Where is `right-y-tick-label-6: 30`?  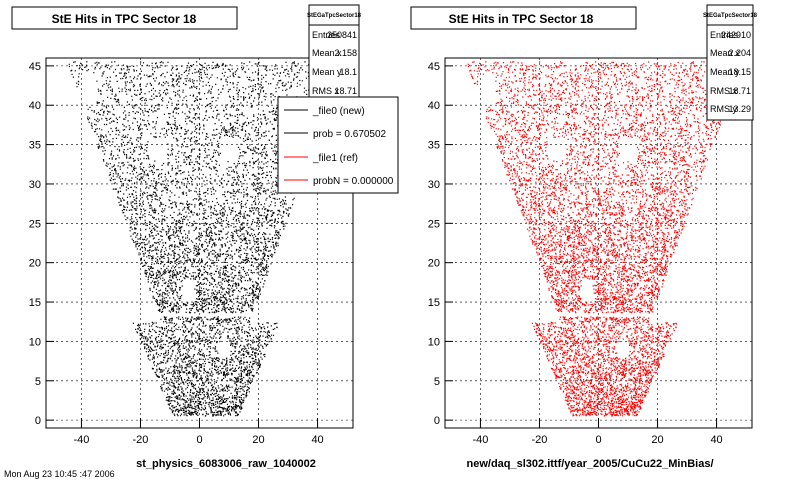 right-y-tick-label-6: 30 is located at coordinates (434, 185).